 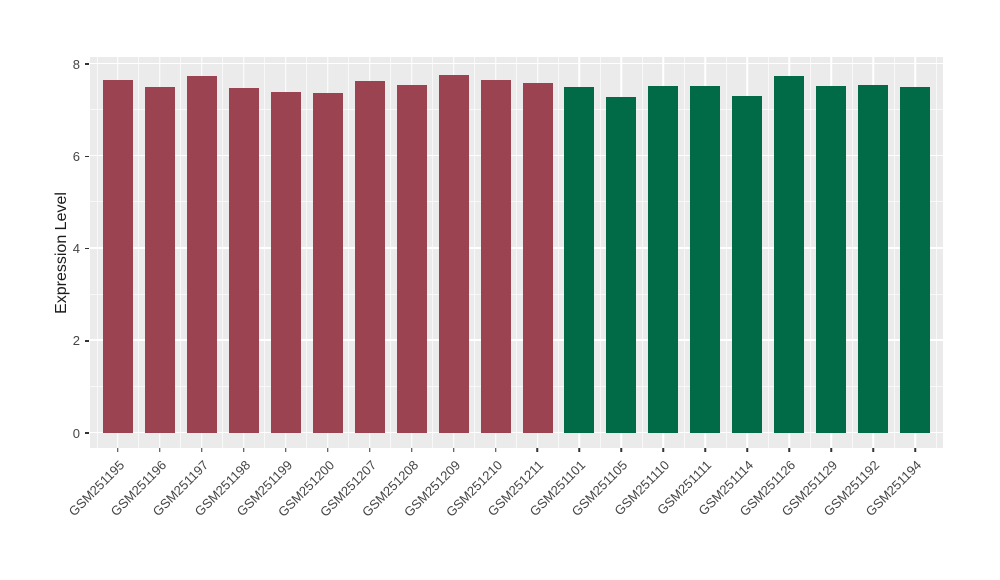 I want to click on y-tick-label: 8, so click(x=76, y=64).